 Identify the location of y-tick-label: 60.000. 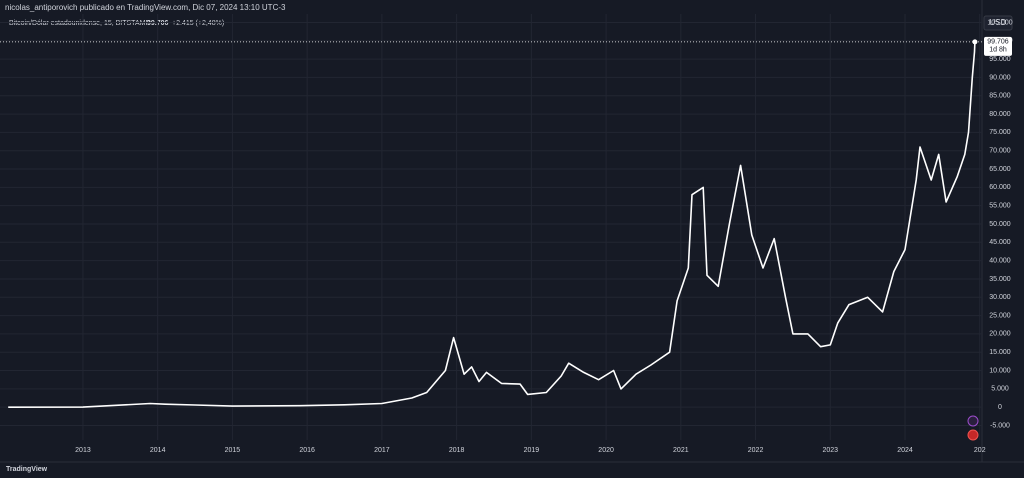
(1000, 187).